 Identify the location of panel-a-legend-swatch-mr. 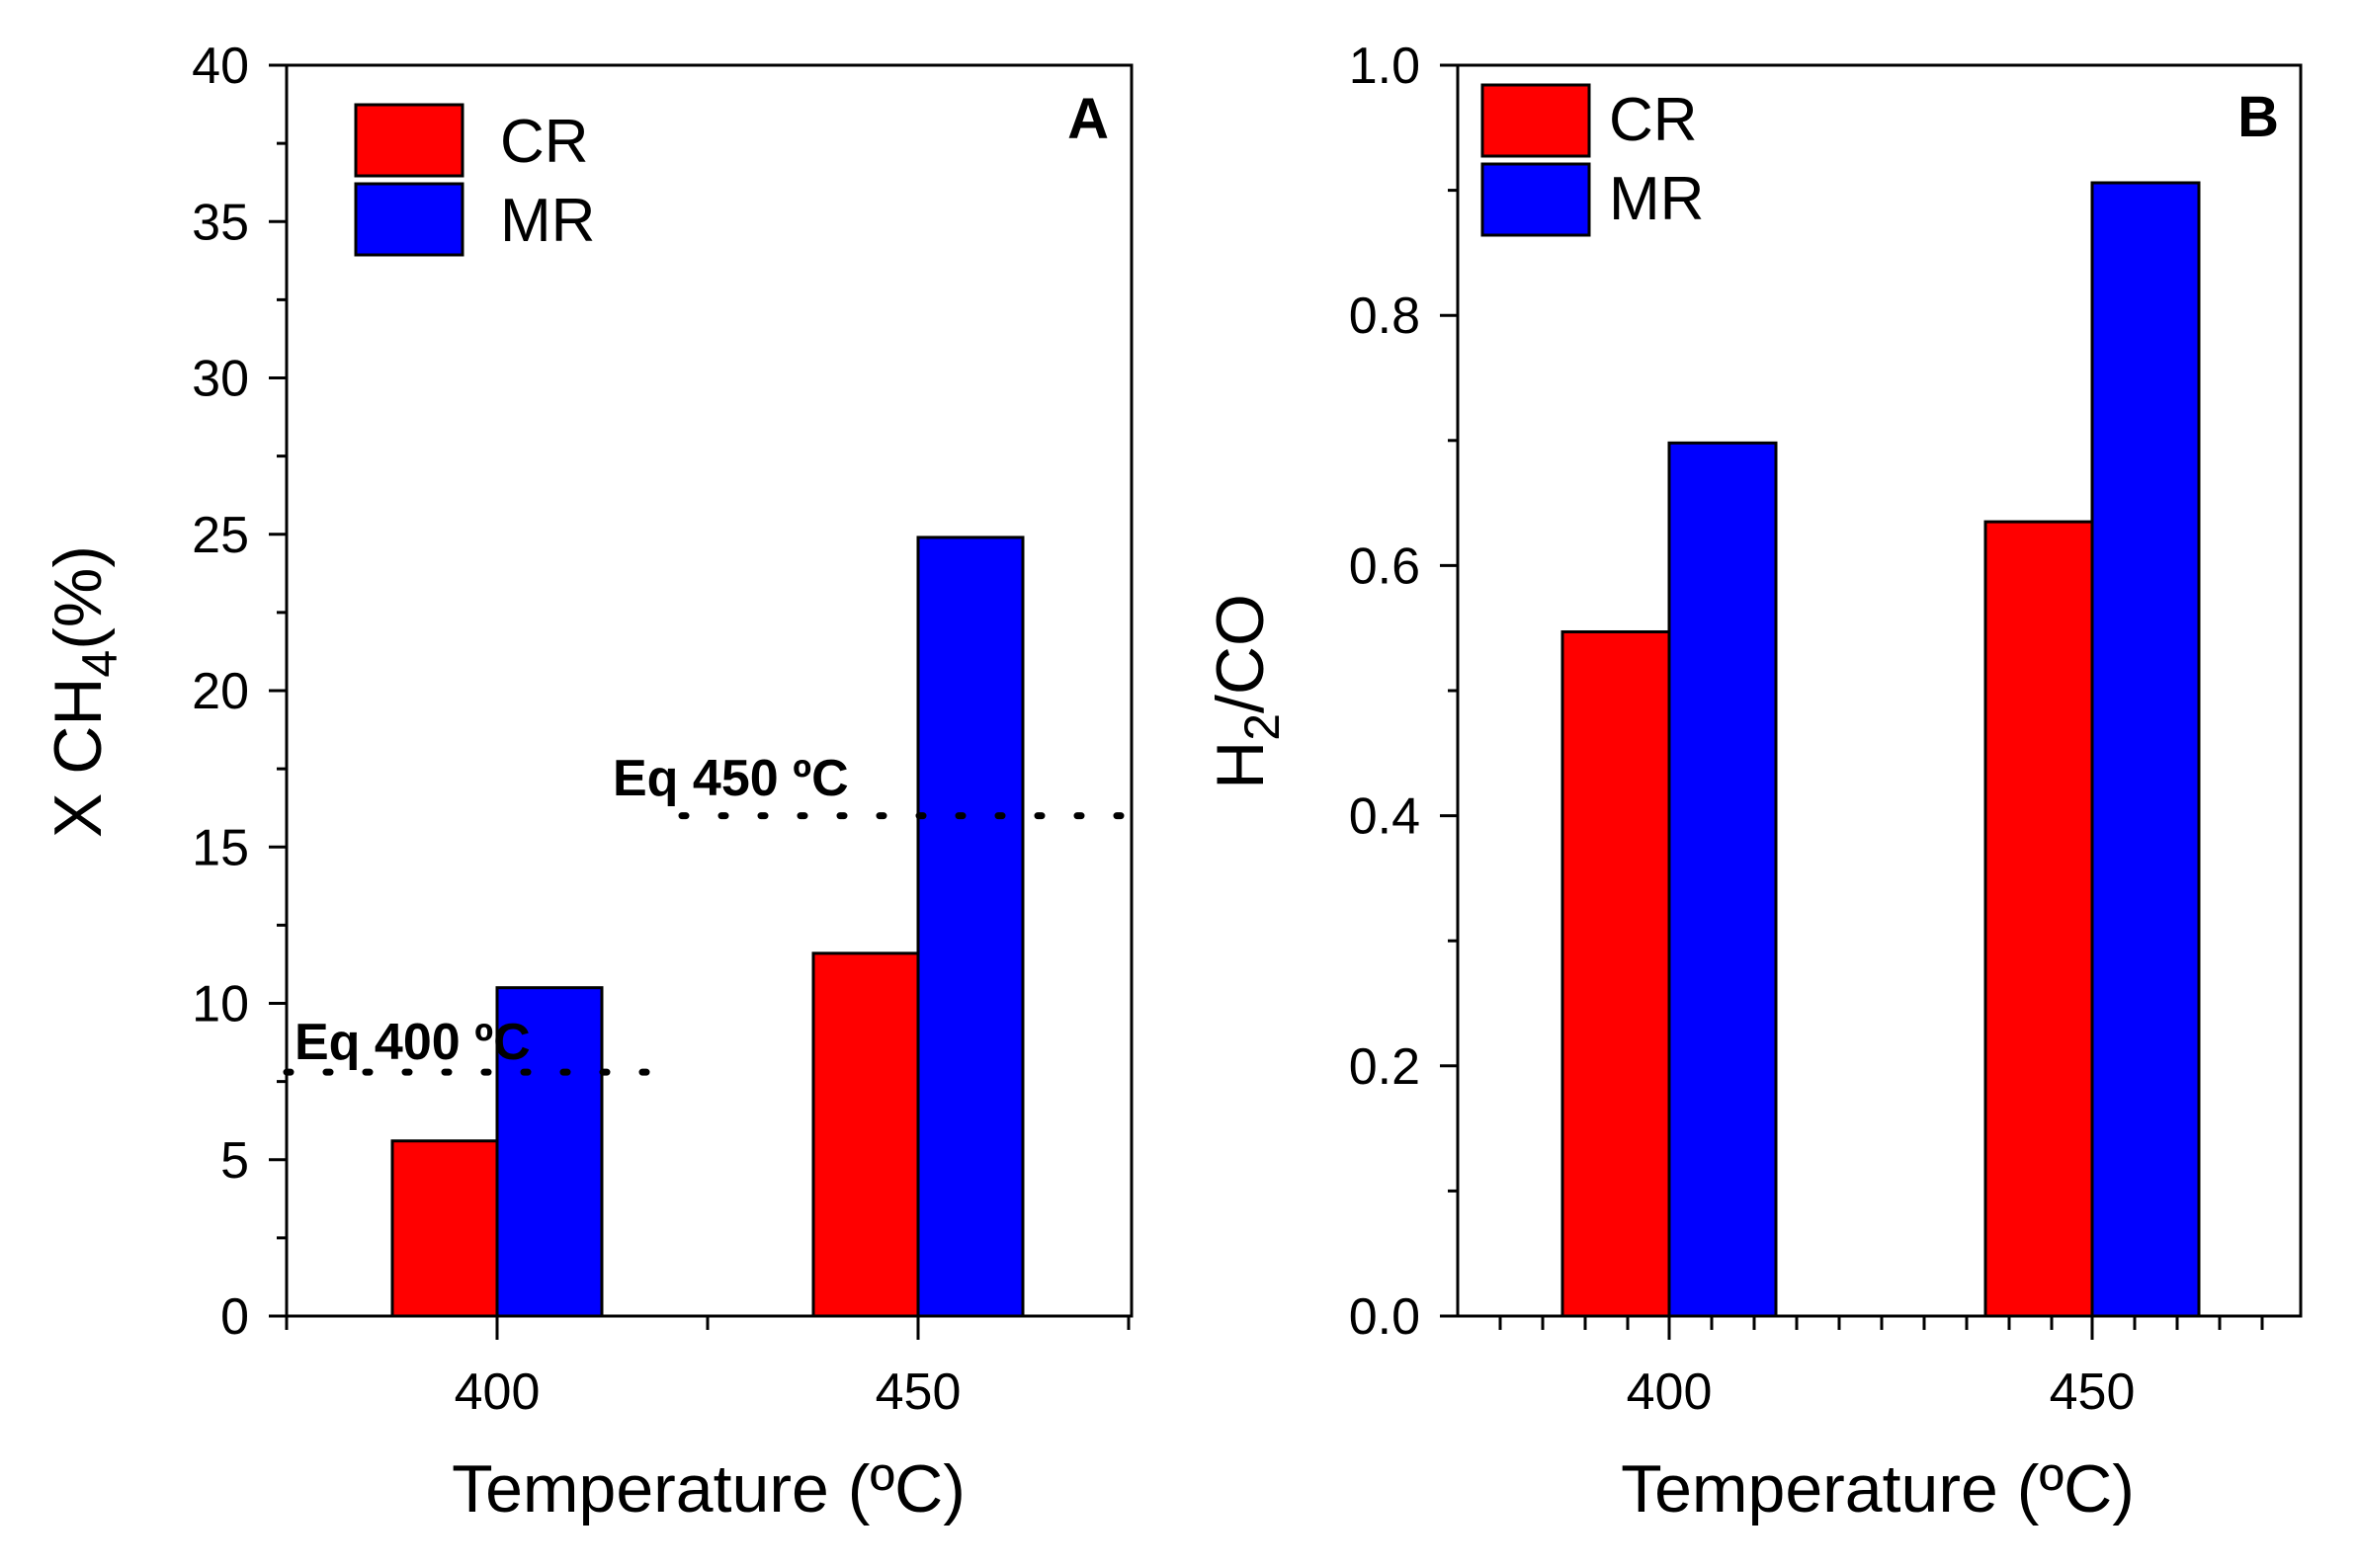
(409, 219).